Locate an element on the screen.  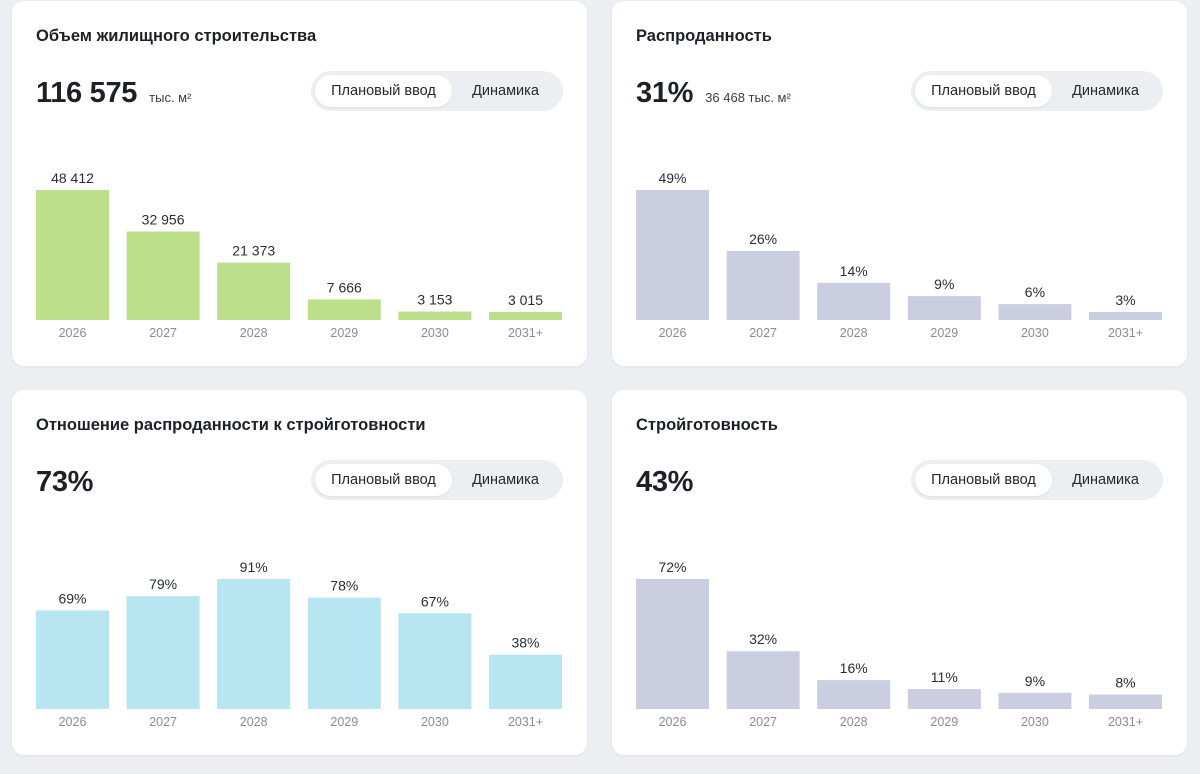
bar-value-label: 6% is located at coordinates (1035, 292).